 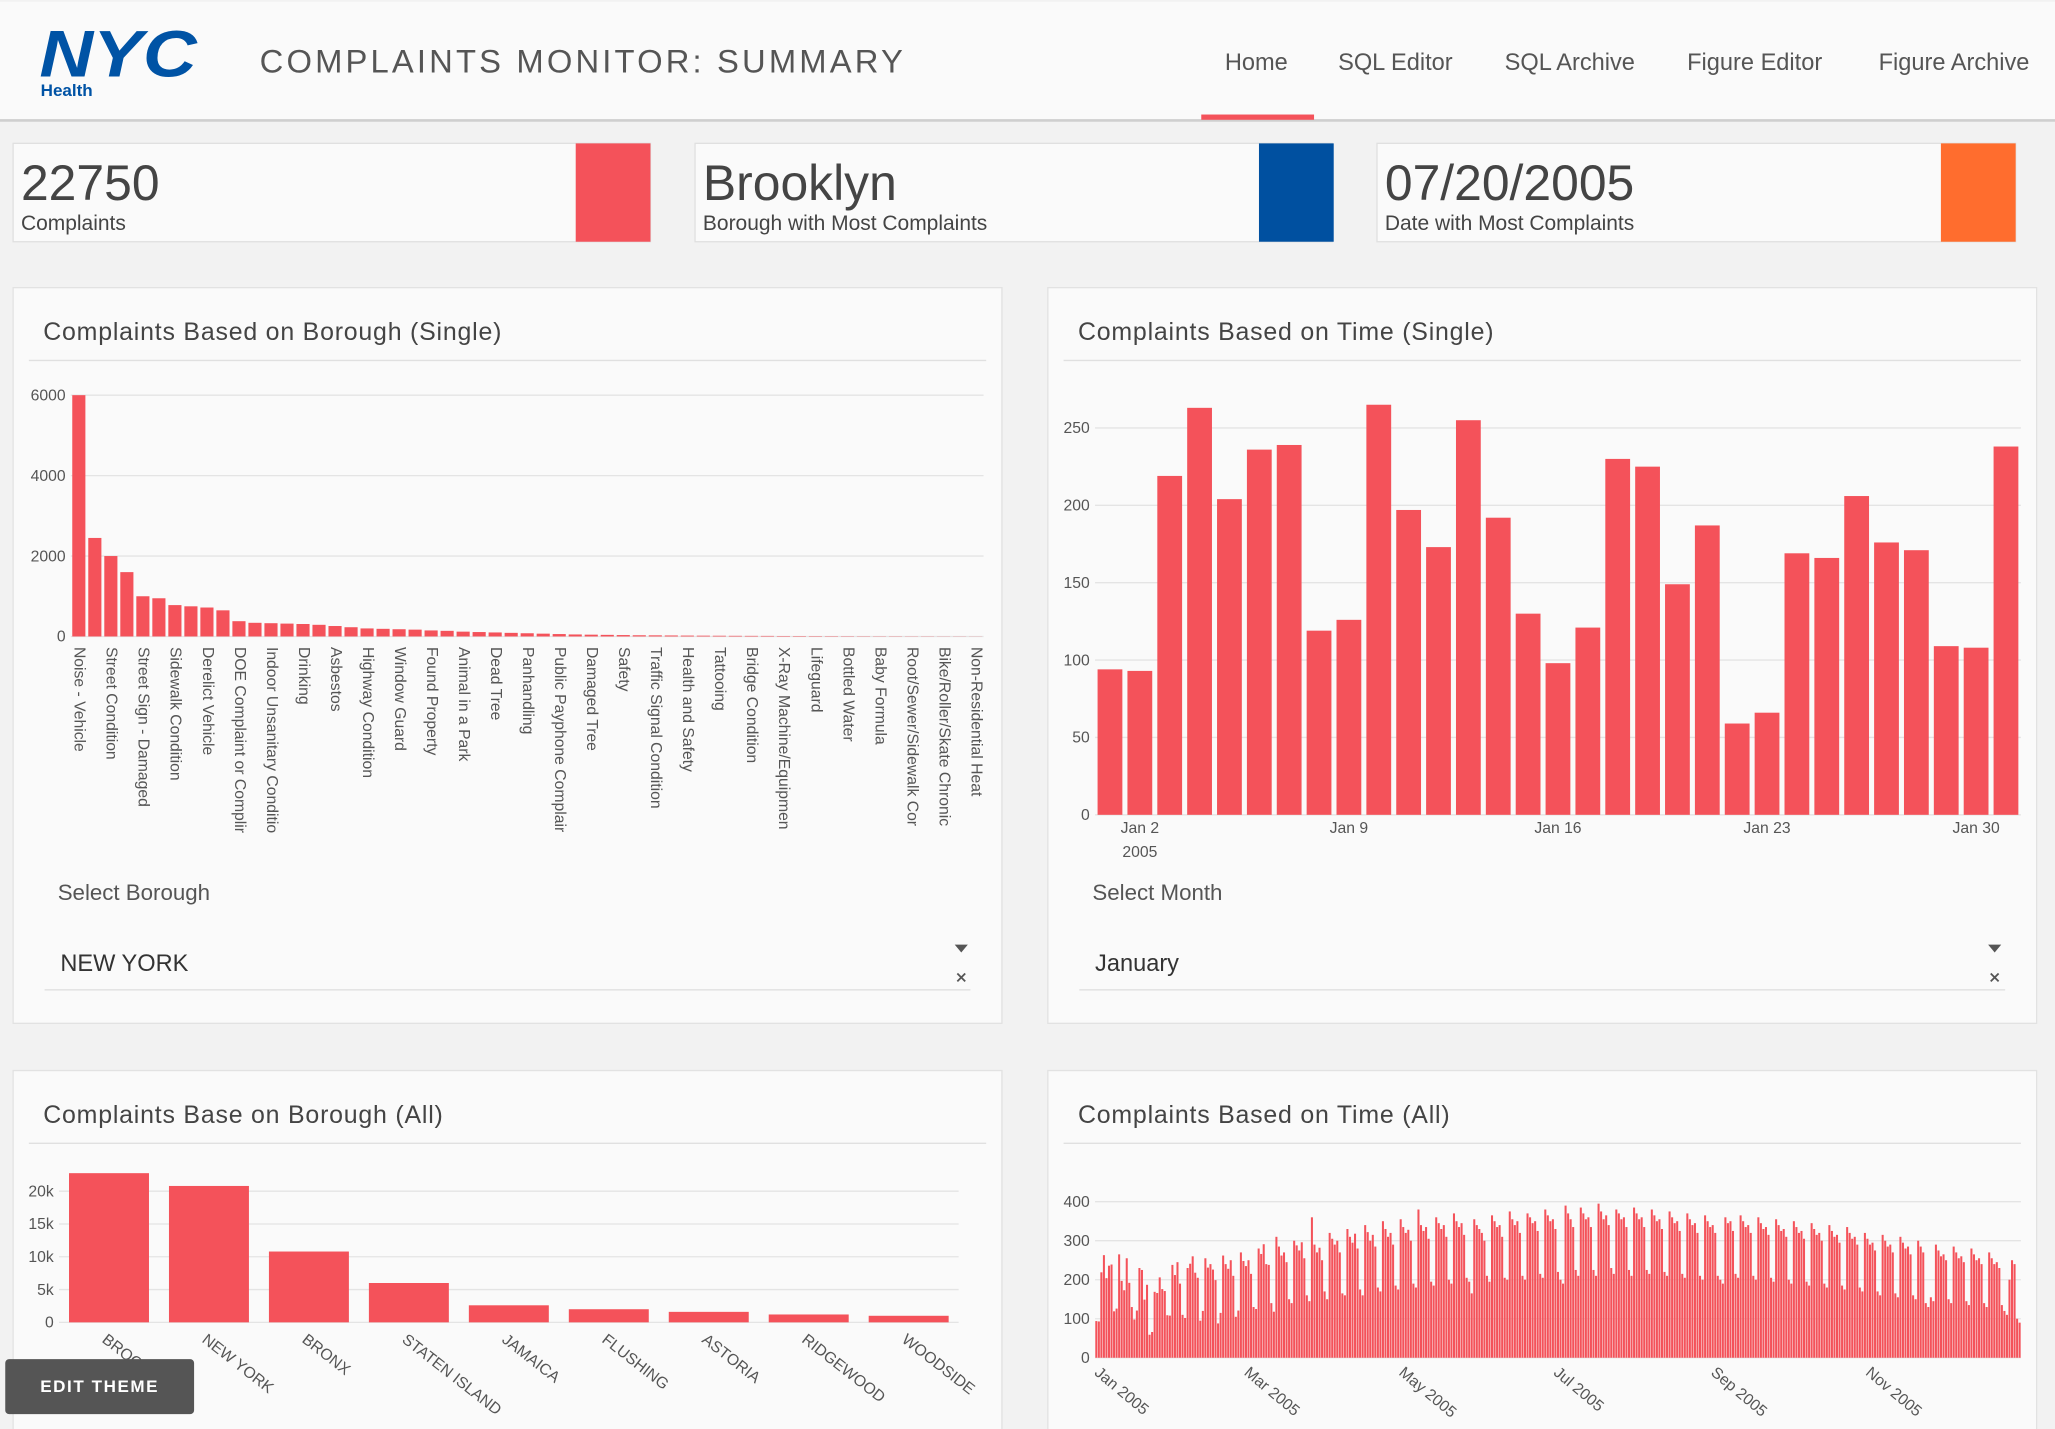 I want to click on y-tick-label: 400, so click(x=1077, y=1202).